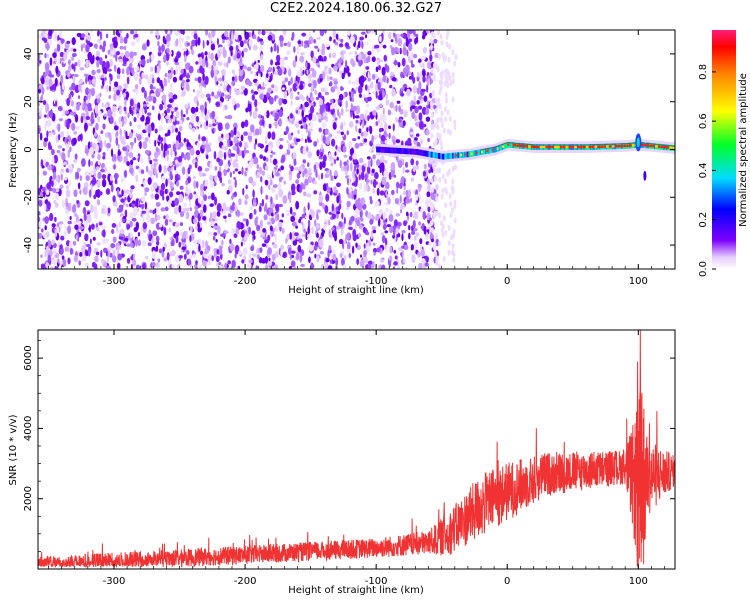  What do you see at coordinates (356, 590) in the screenshot?
I see `snr-x-axis-label: Height of straight line (km)` at bounding box center [356, 590].